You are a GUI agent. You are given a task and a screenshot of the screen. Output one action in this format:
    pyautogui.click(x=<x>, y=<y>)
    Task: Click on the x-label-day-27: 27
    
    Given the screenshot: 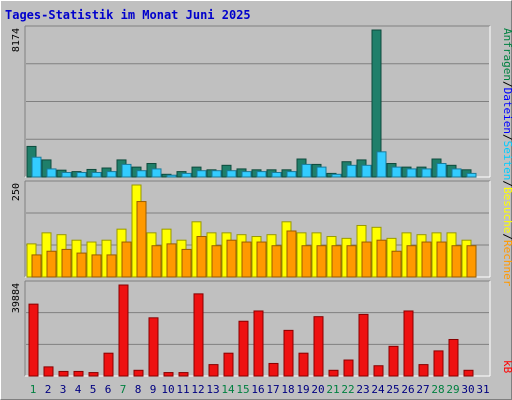 What is the action you would take?
    pyautogui.click(x=422, y=389)
    